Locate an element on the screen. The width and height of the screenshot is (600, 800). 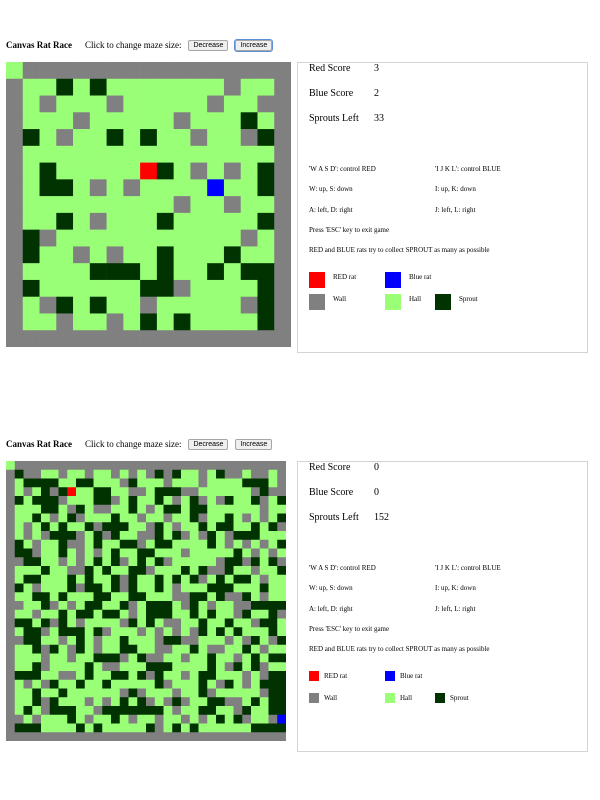
red-rat is located at coordinates (149, 171).